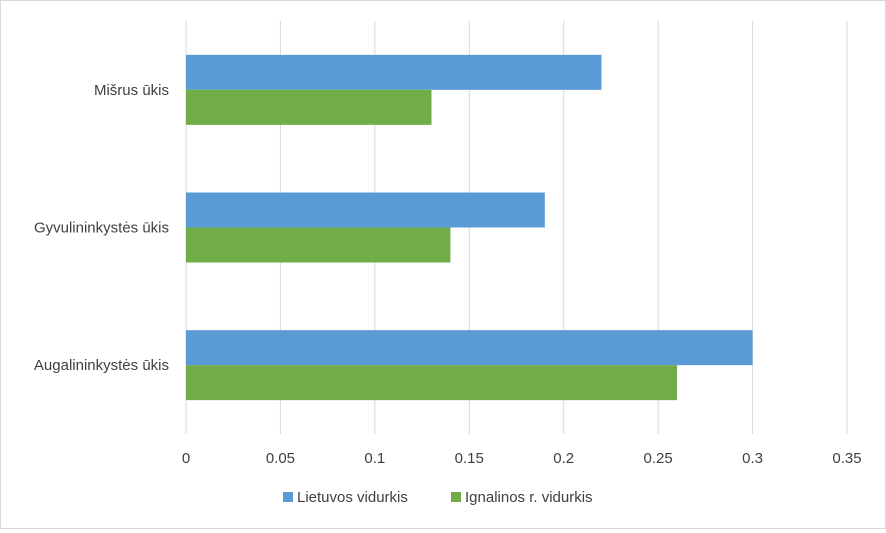 This screenshot has height=533, width=886. What do you see at coordinates (522, 458) in the screenshot?
I see `x-tick-labels: 0 0.05 0.1 0.15 0.2 0.25 0.3 0.35` at bounding box center [522, 458].